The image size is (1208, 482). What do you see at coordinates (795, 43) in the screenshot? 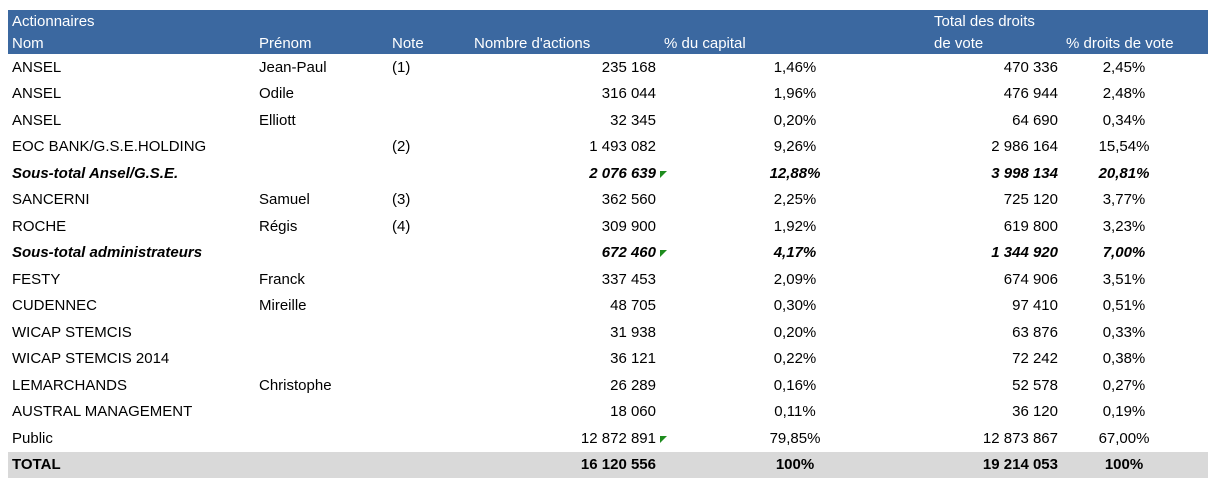
I see `cell: % du capital` at bounding box center [795, 43].